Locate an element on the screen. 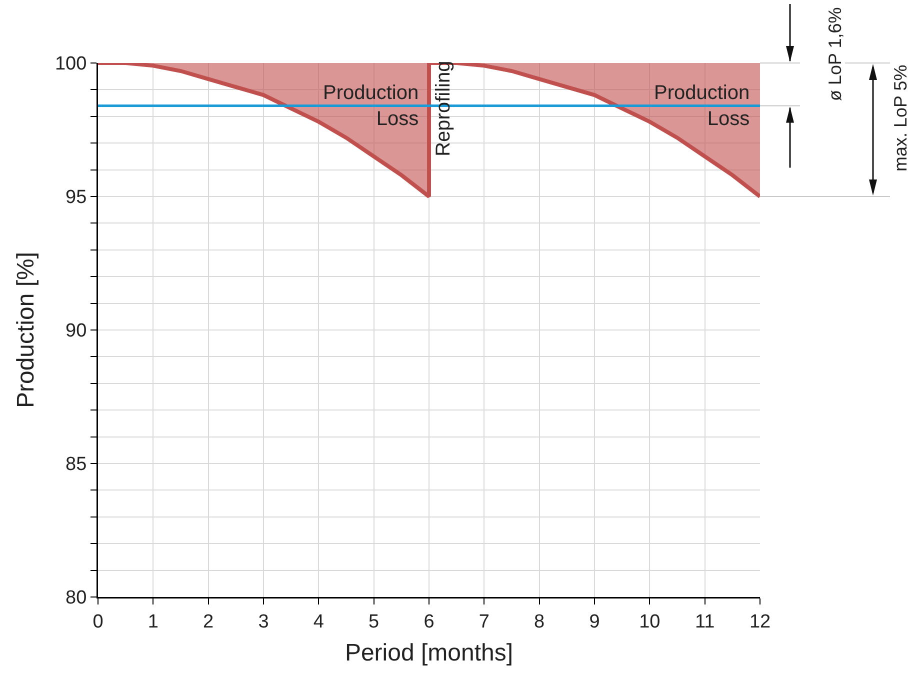  y-tick-label: 100 is located at coordinates (70, 64).